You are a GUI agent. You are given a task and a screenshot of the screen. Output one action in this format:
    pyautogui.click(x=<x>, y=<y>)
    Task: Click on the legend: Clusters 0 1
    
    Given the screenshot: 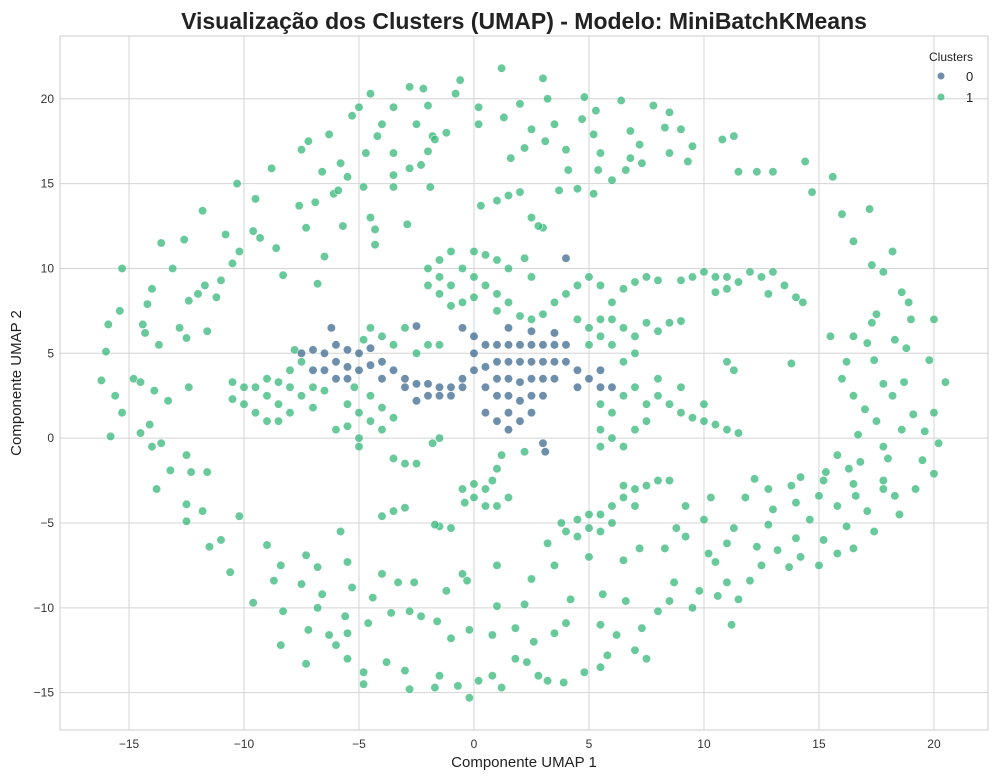 What is the action you would take?
    pyautogui.click(x=951, y=77)
    